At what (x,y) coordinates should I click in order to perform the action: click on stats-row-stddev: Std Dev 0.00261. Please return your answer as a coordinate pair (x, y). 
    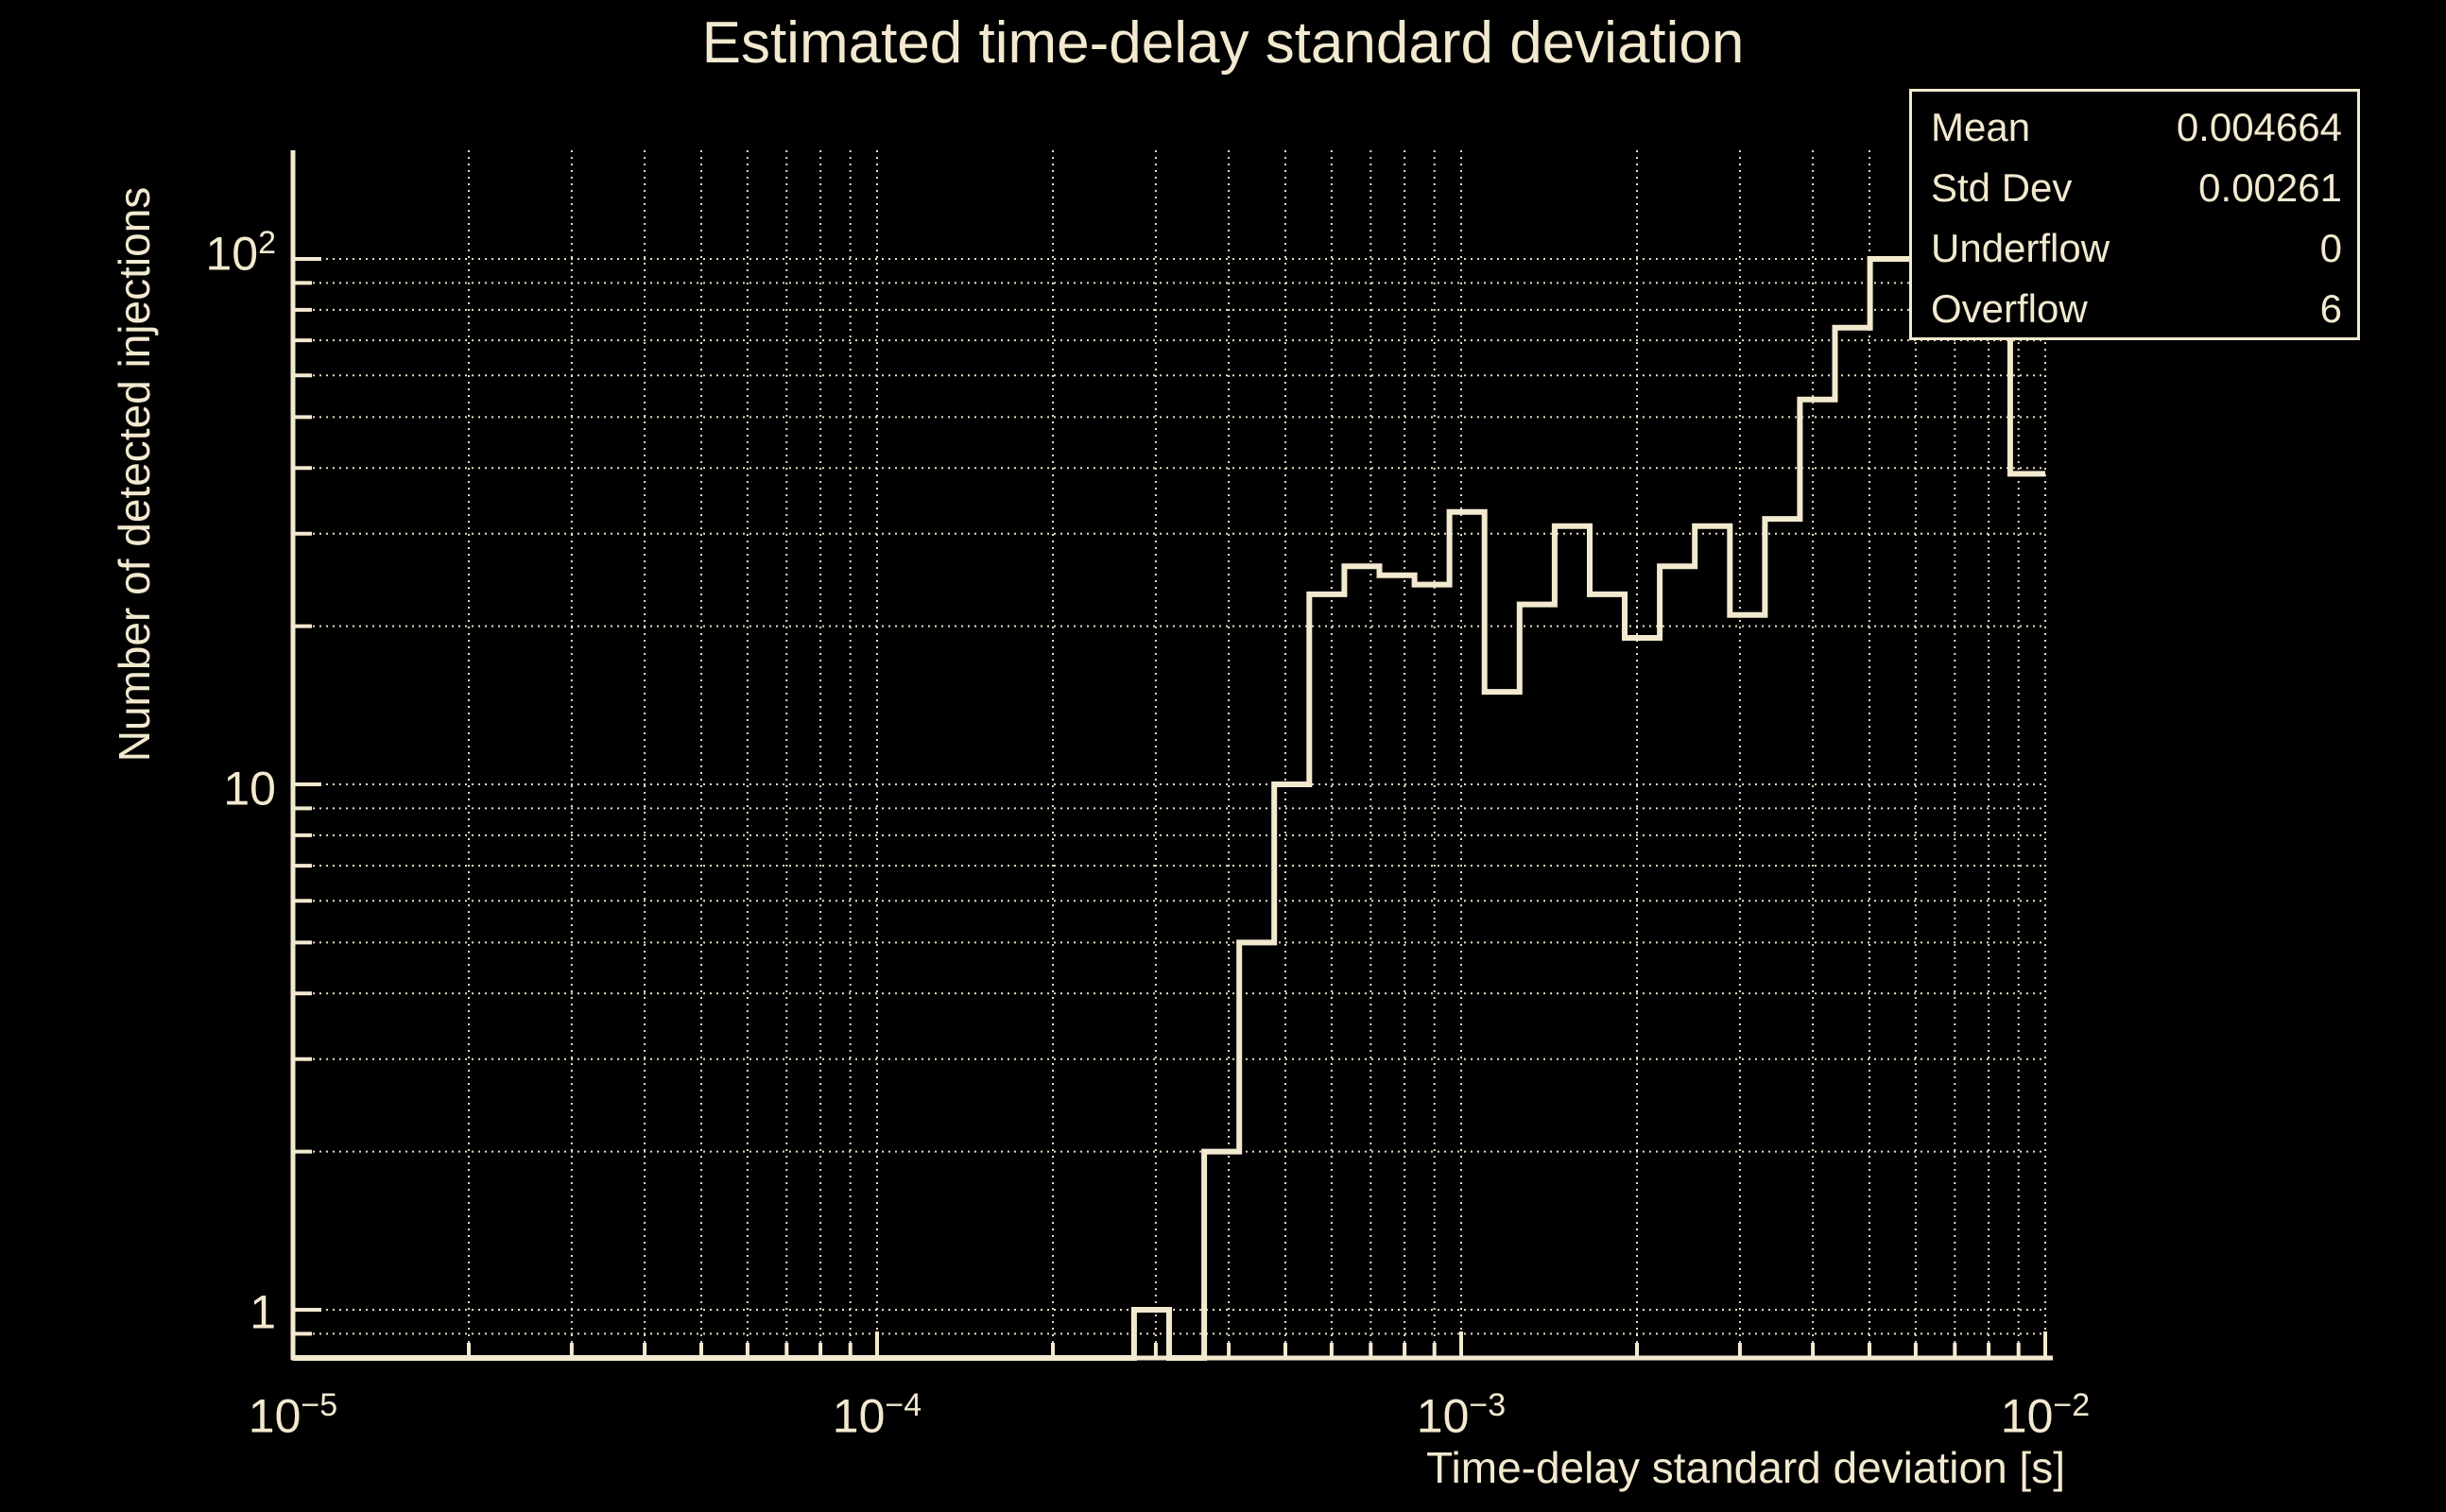
    Looking at the image, I should click on (2136, 188).